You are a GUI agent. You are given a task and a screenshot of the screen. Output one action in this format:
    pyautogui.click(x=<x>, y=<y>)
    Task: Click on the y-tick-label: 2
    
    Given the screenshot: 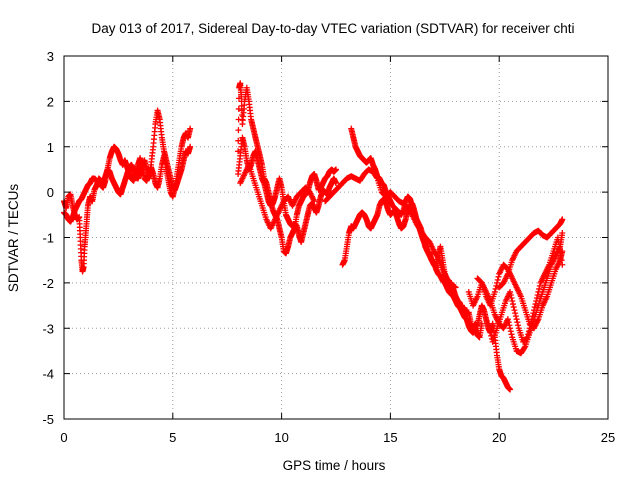 What is the action you would take?
    pyautogui.click(x=50, y=101)
    